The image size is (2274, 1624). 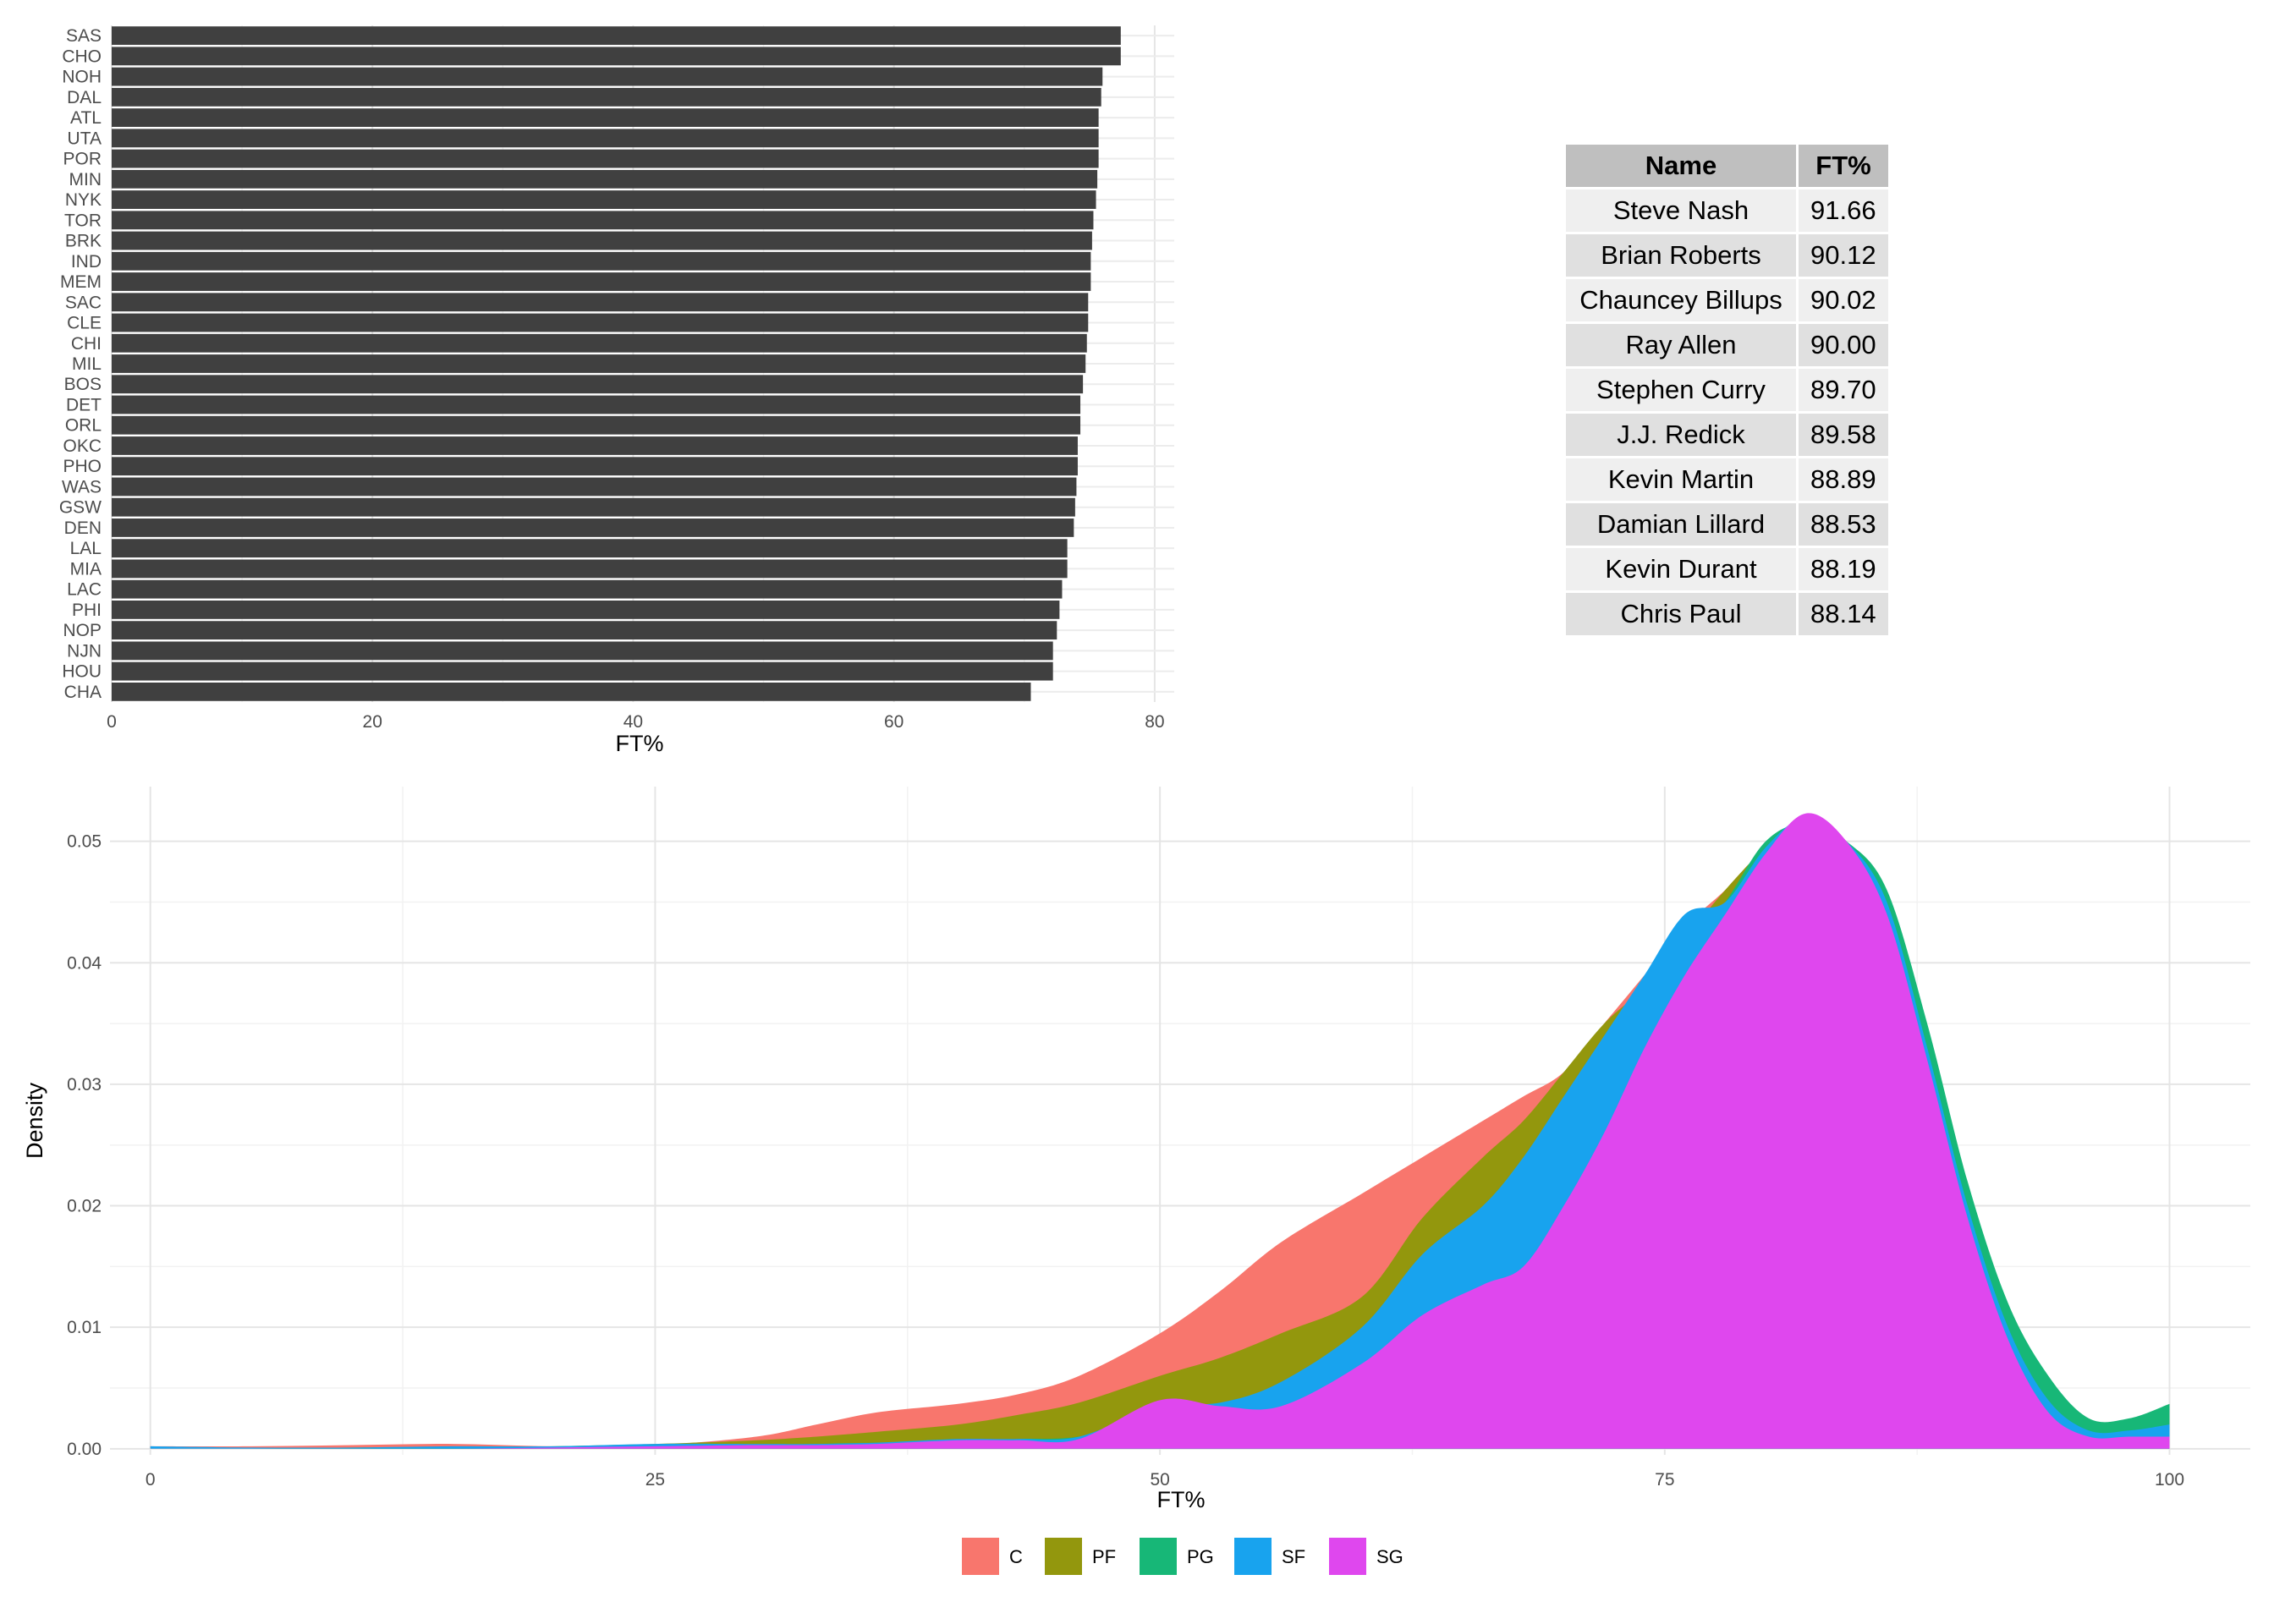 What do you see at coordinates (83, 302) in the screenshot?
I see `bar-category-label: SAC` at bounding box center [83, 302].